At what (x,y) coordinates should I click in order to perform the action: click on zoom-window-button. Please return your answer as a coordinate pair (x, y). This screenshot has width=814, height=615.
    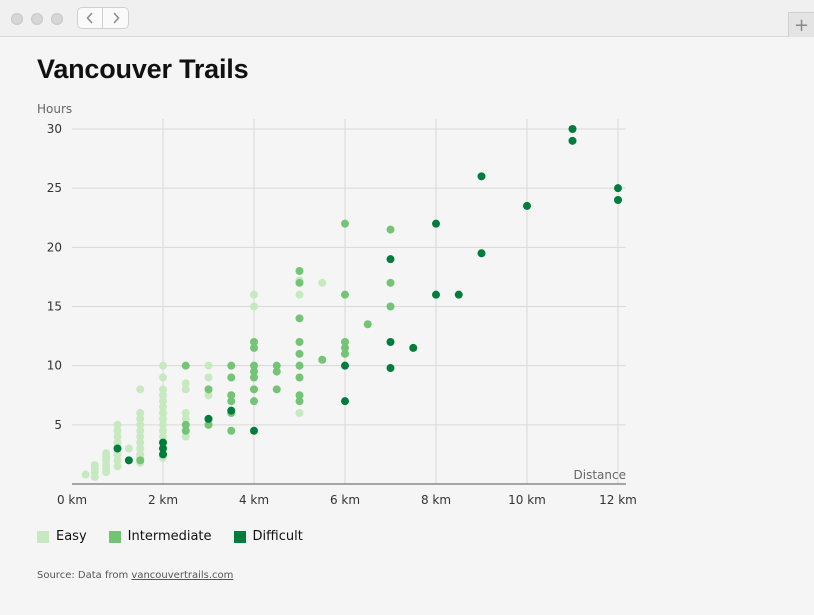
    Looking at the image, I should click on (57, 19).